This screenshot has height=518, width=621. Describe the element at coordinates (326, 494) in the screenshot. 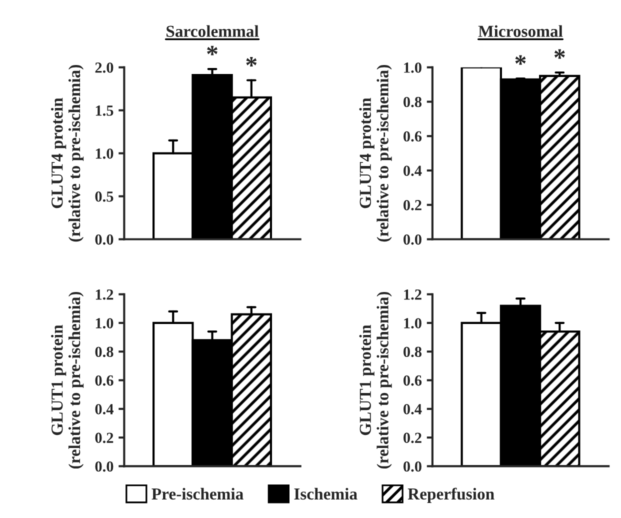

I see `legend-label: Ischemia` at that location.